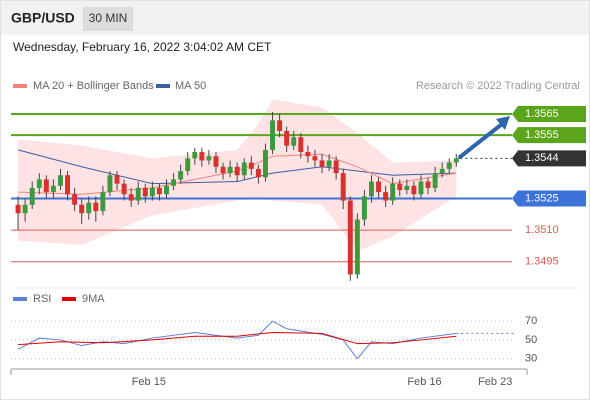 The image size is (590, 400). I want to click on y-tick-label: 50, so click(531, 340).